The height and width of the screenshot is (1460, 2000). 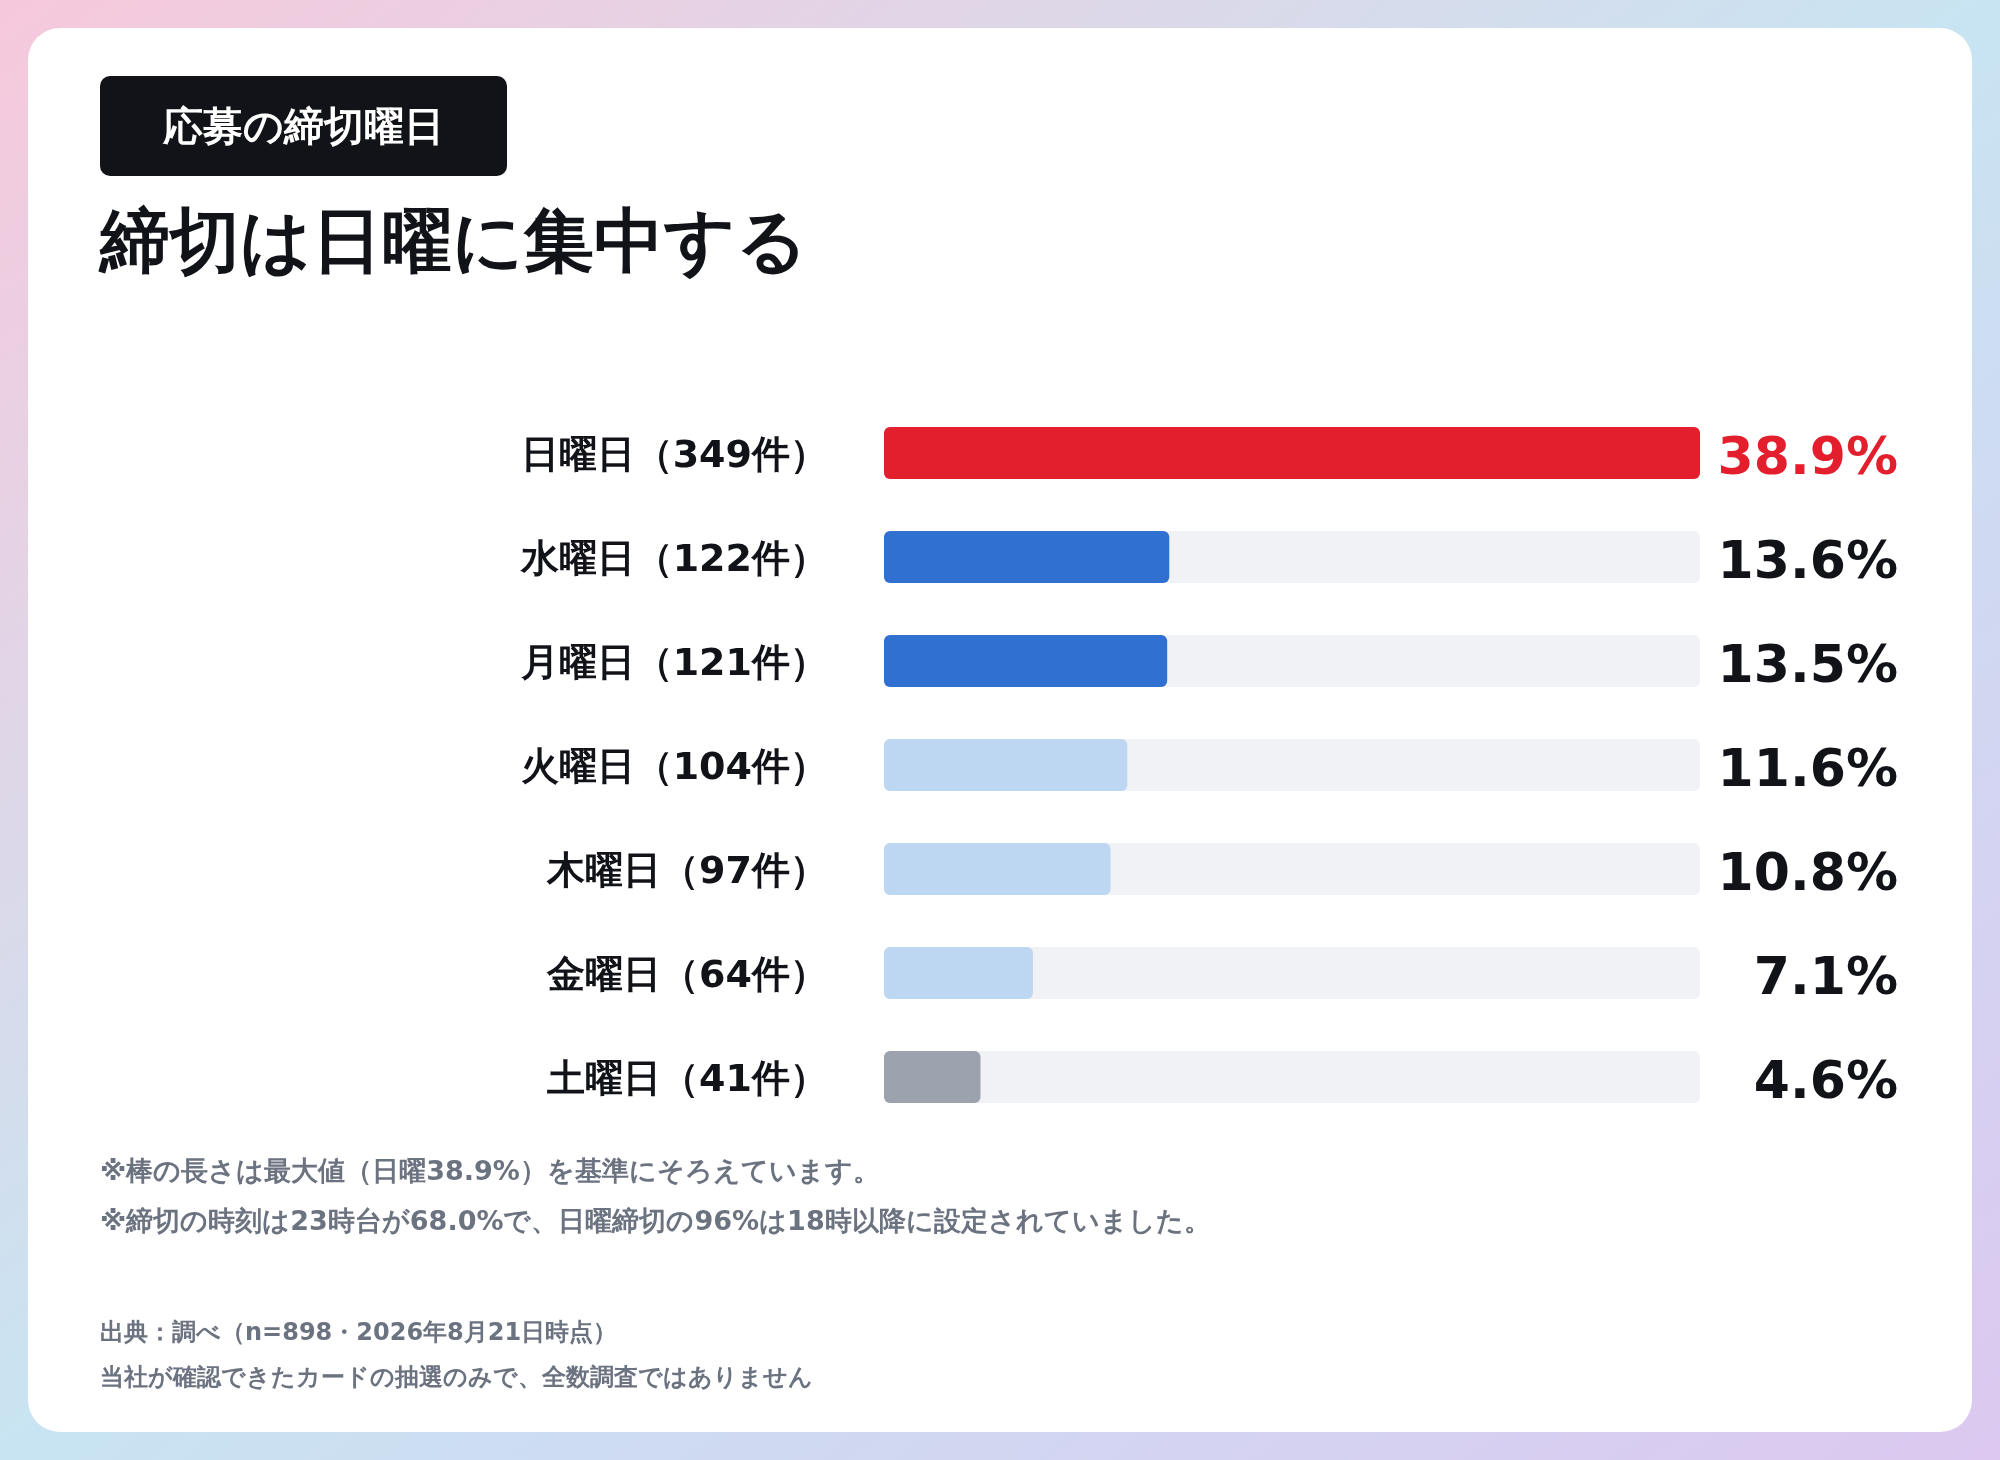 What do you see at coordinates (655, 1220) in the screenshot?
I see `text: ※締切の時刻は23時台が68.0%で、日曜締切の96%は18時以降に設定されていました。` at bounding box center [655, 1220].